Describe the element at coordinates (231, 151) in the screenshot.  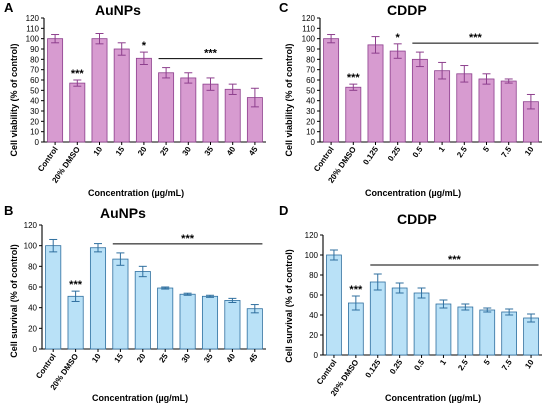
I see `x-tick-label: 40` at that location.